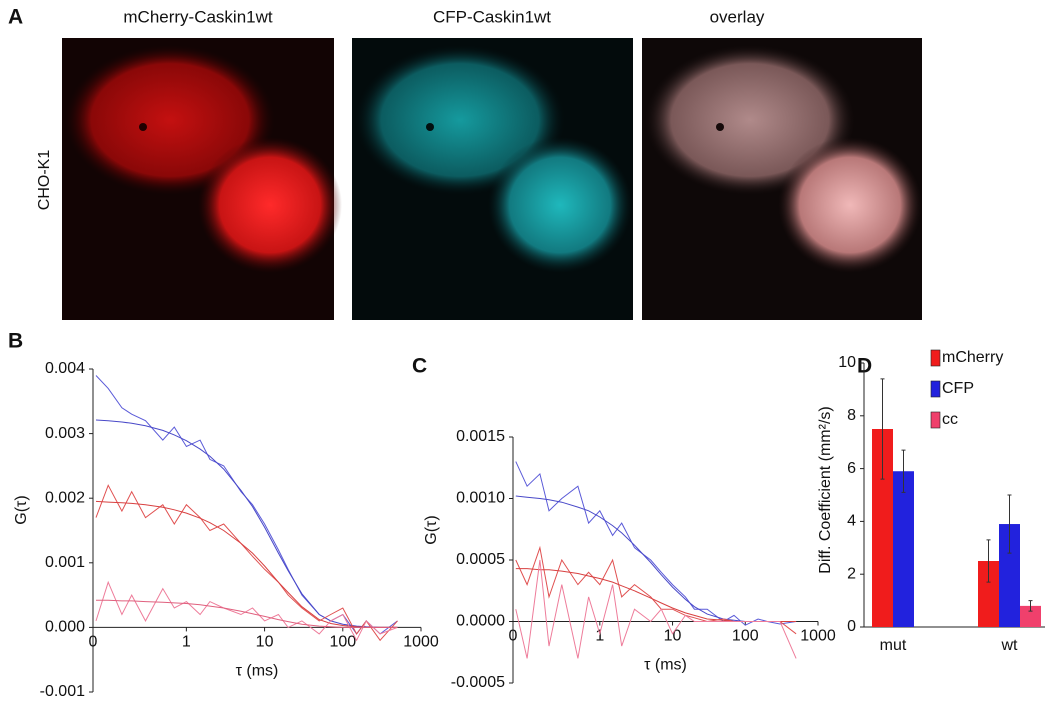 This screenshot has width=1050, height=714. I want to click on y-tick-label: 8, so click(851, 415).